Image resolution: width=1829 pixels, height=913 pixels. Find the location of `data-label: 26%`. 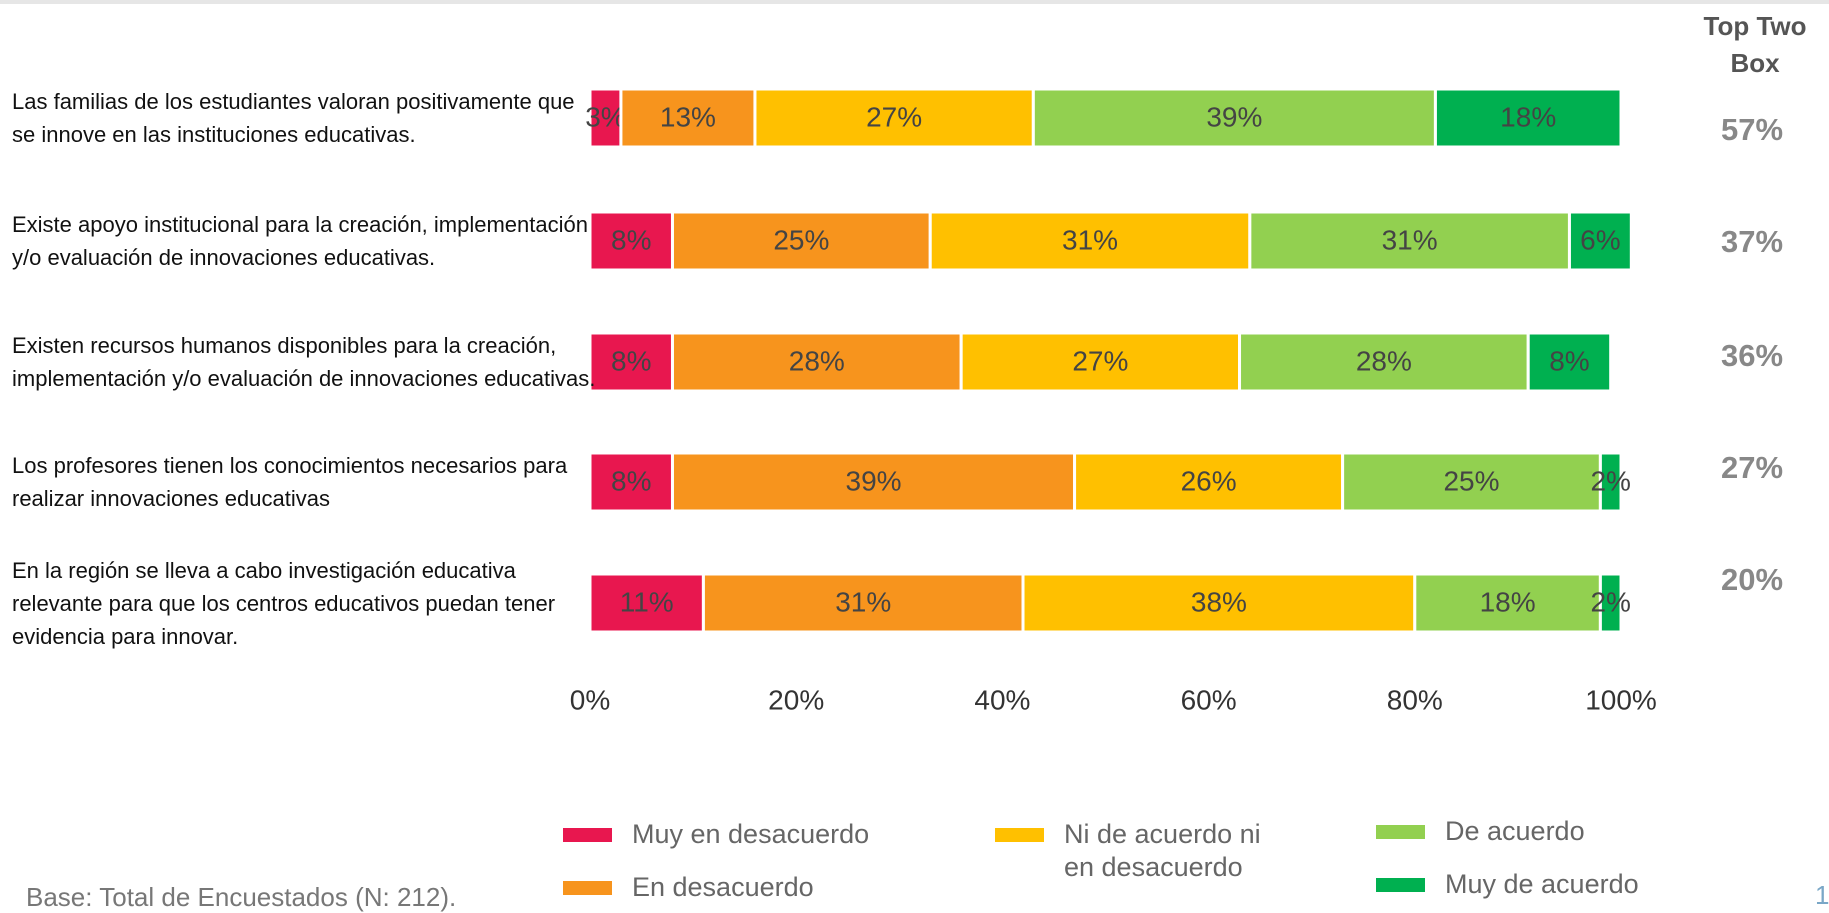

data-label: 26% is located at coordinates (1209, 480).